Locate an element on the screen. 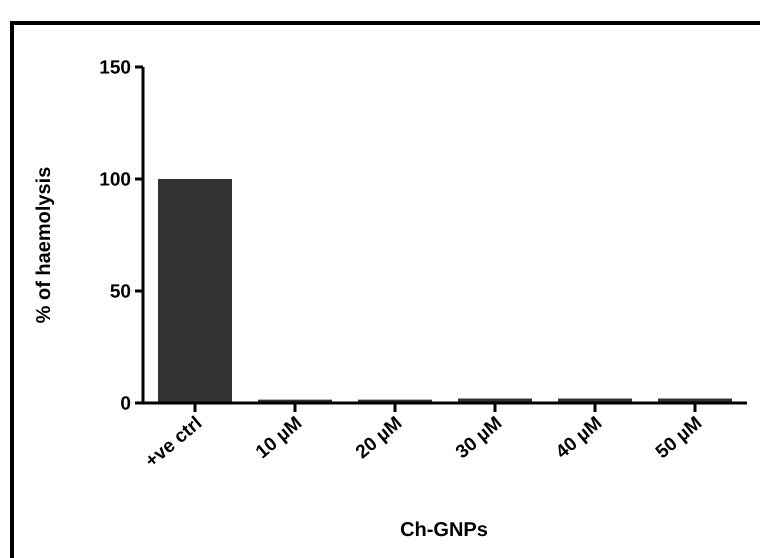 Image resolution: width=760 pixels, height=558 pixels. y-tick-label: 0 is located at coordinates (125, 404).